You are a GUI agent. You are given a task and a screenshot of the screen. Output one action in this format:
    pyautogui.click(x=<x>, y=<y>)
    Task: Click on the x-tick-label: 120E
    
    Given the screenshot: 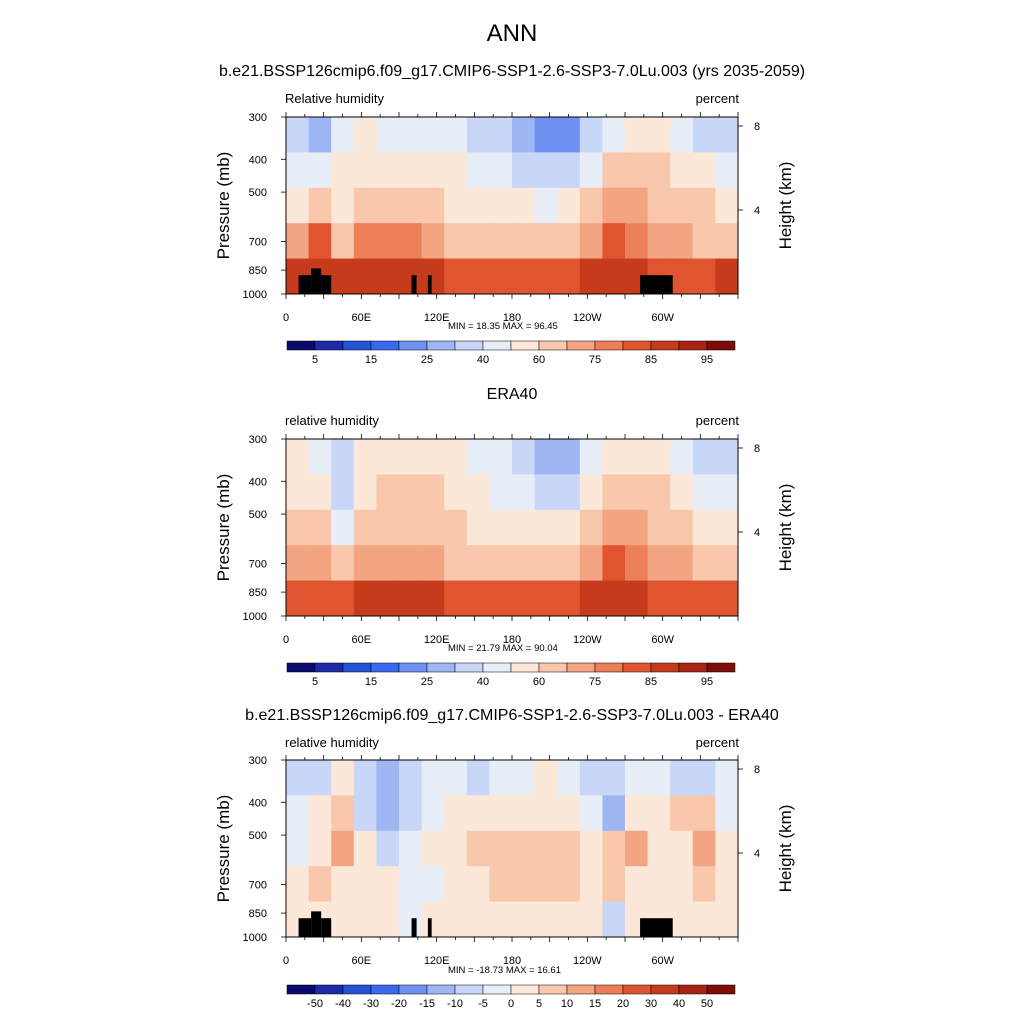 What is the action you would take?
    pyautogui.click(x=437, y=640)
    